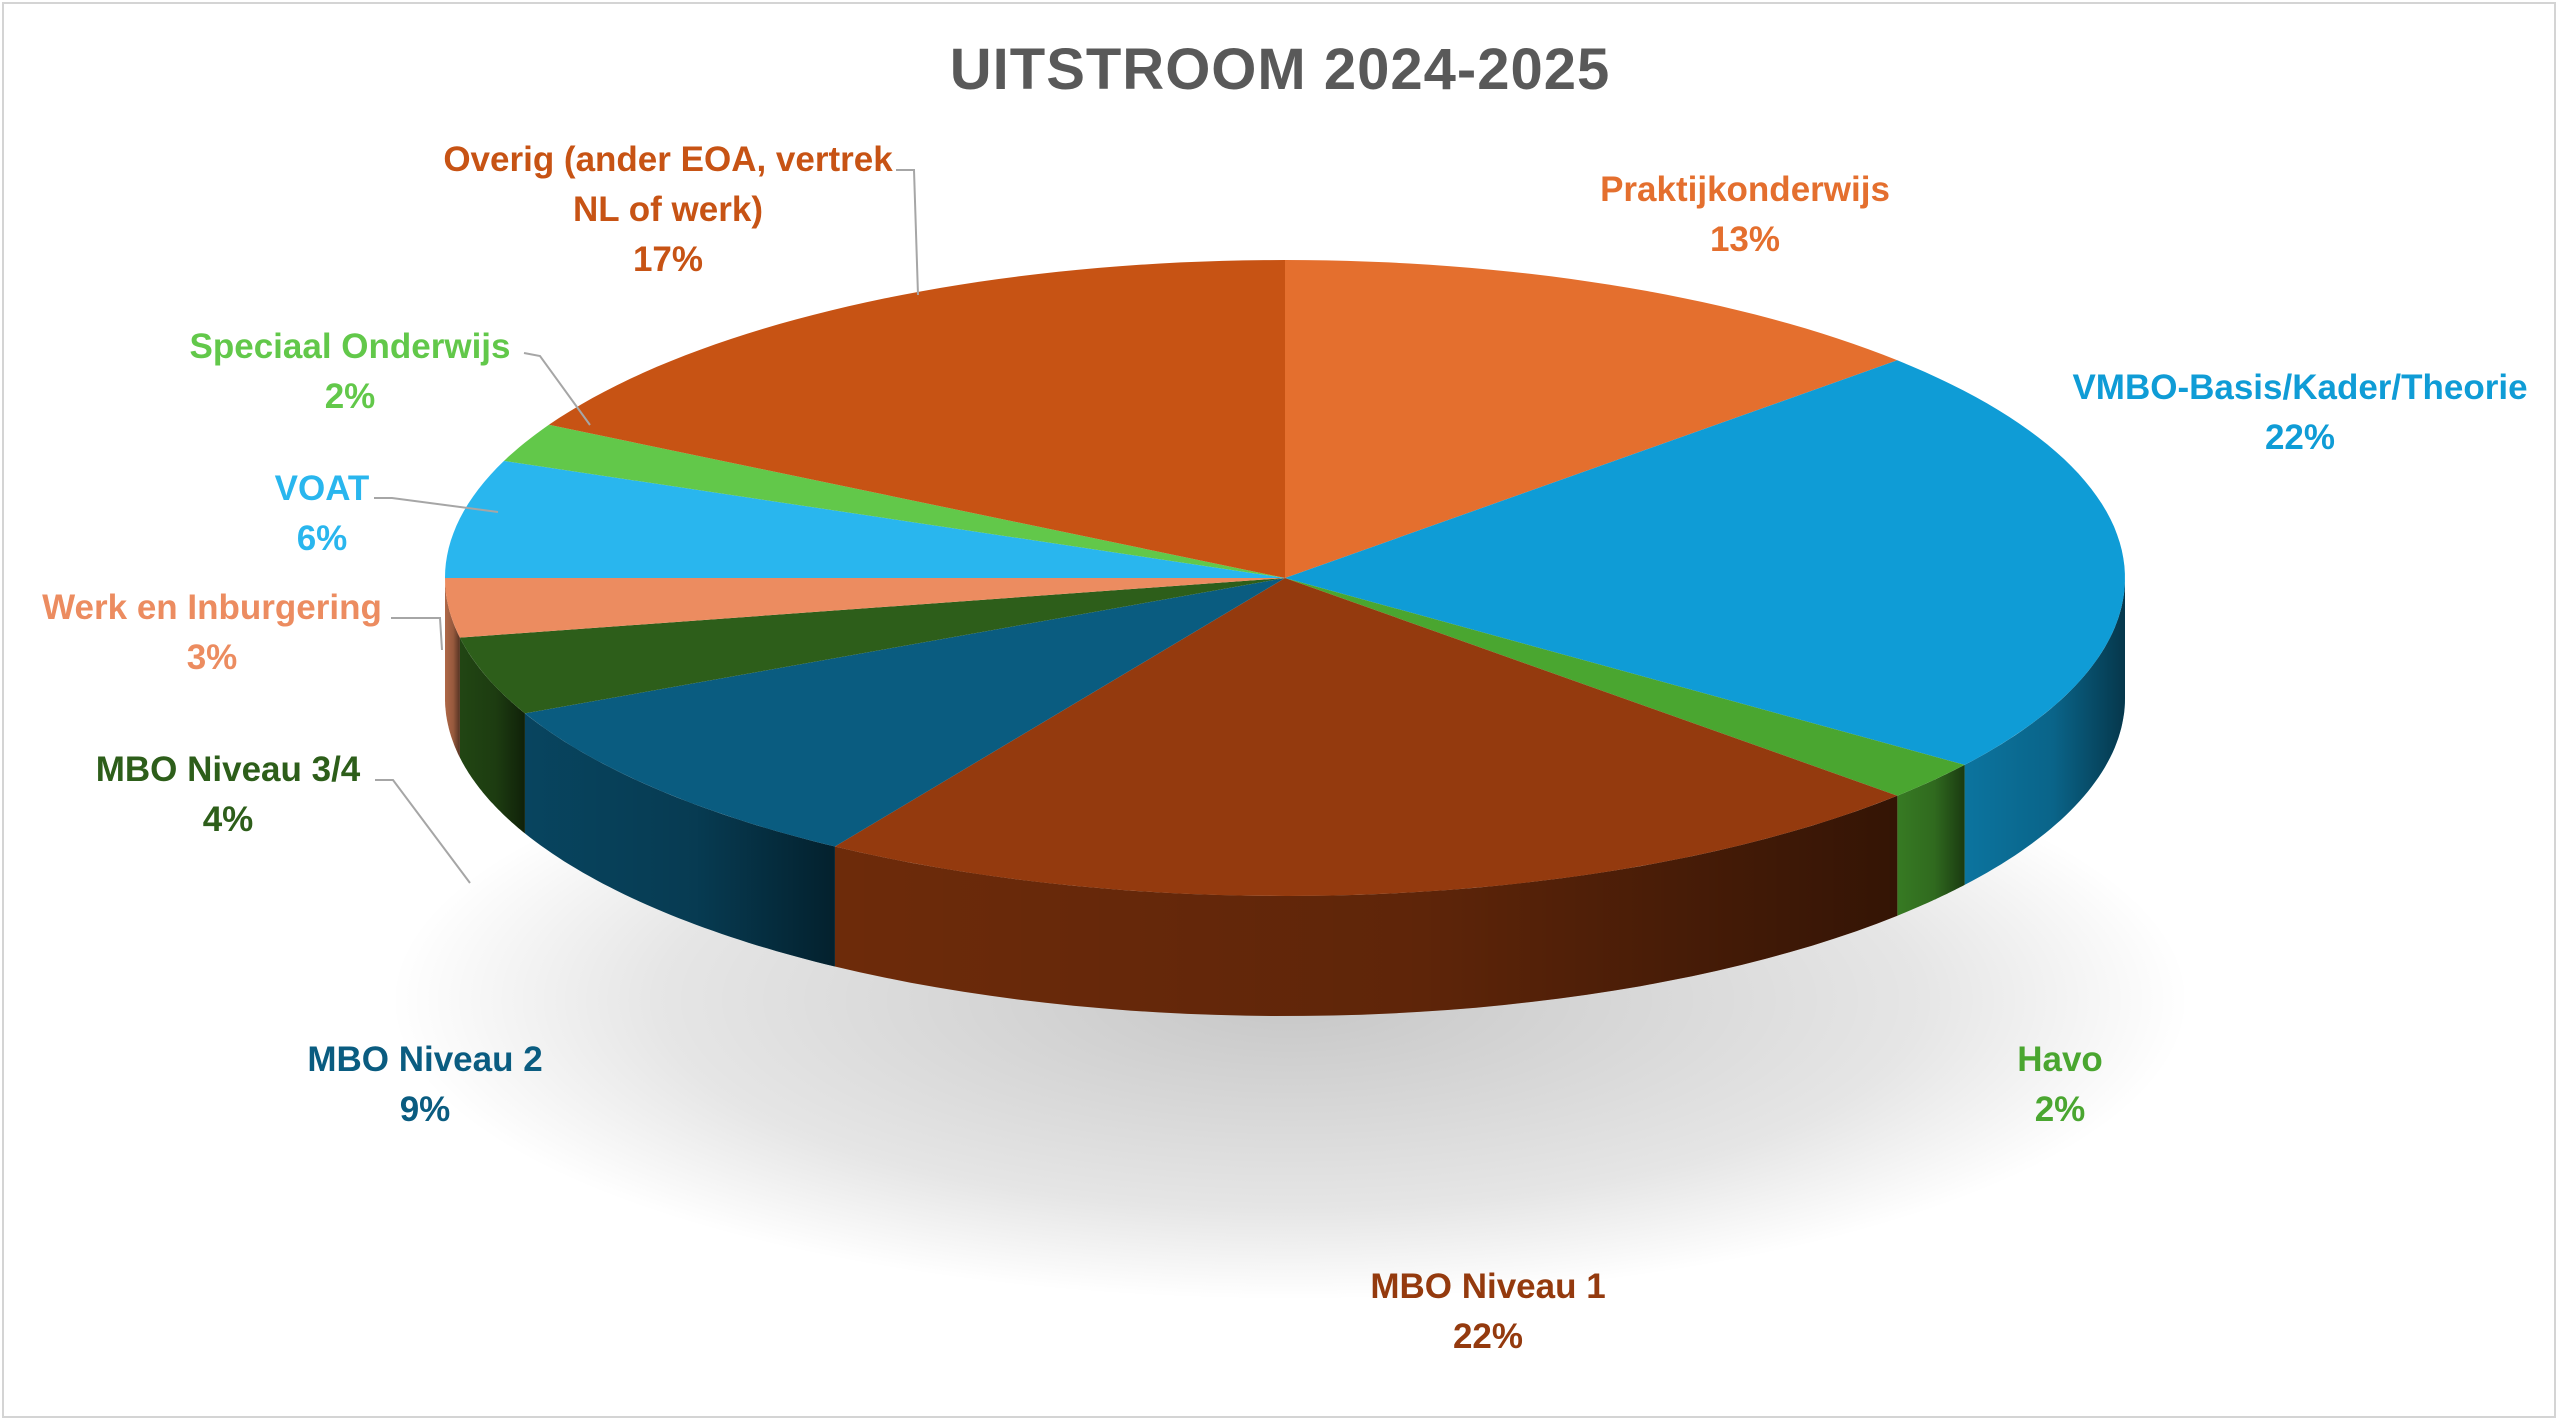  What do you see at coordinates (424, 1085) in the screenshot?
I see `slice-label-mbo-niveau-2: MBO Niveau 2 9%` at bounding box center [424, 1085].